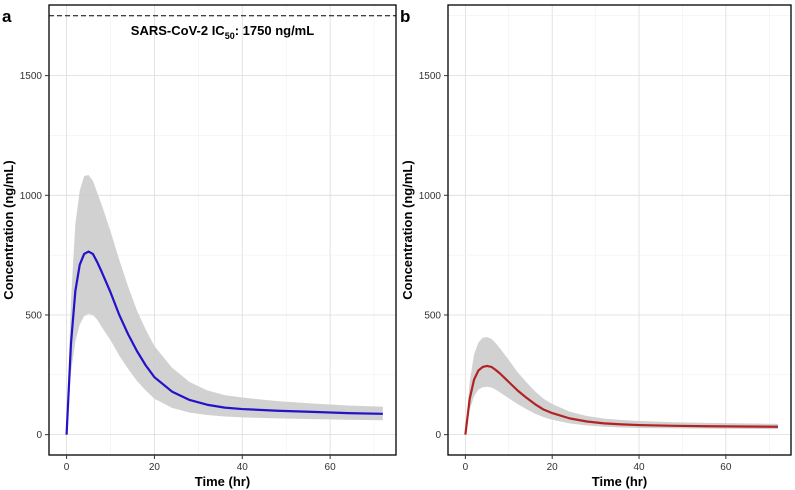  I want to click on y-ticks-b: 0 500 1000 1500, so click(433, 256).